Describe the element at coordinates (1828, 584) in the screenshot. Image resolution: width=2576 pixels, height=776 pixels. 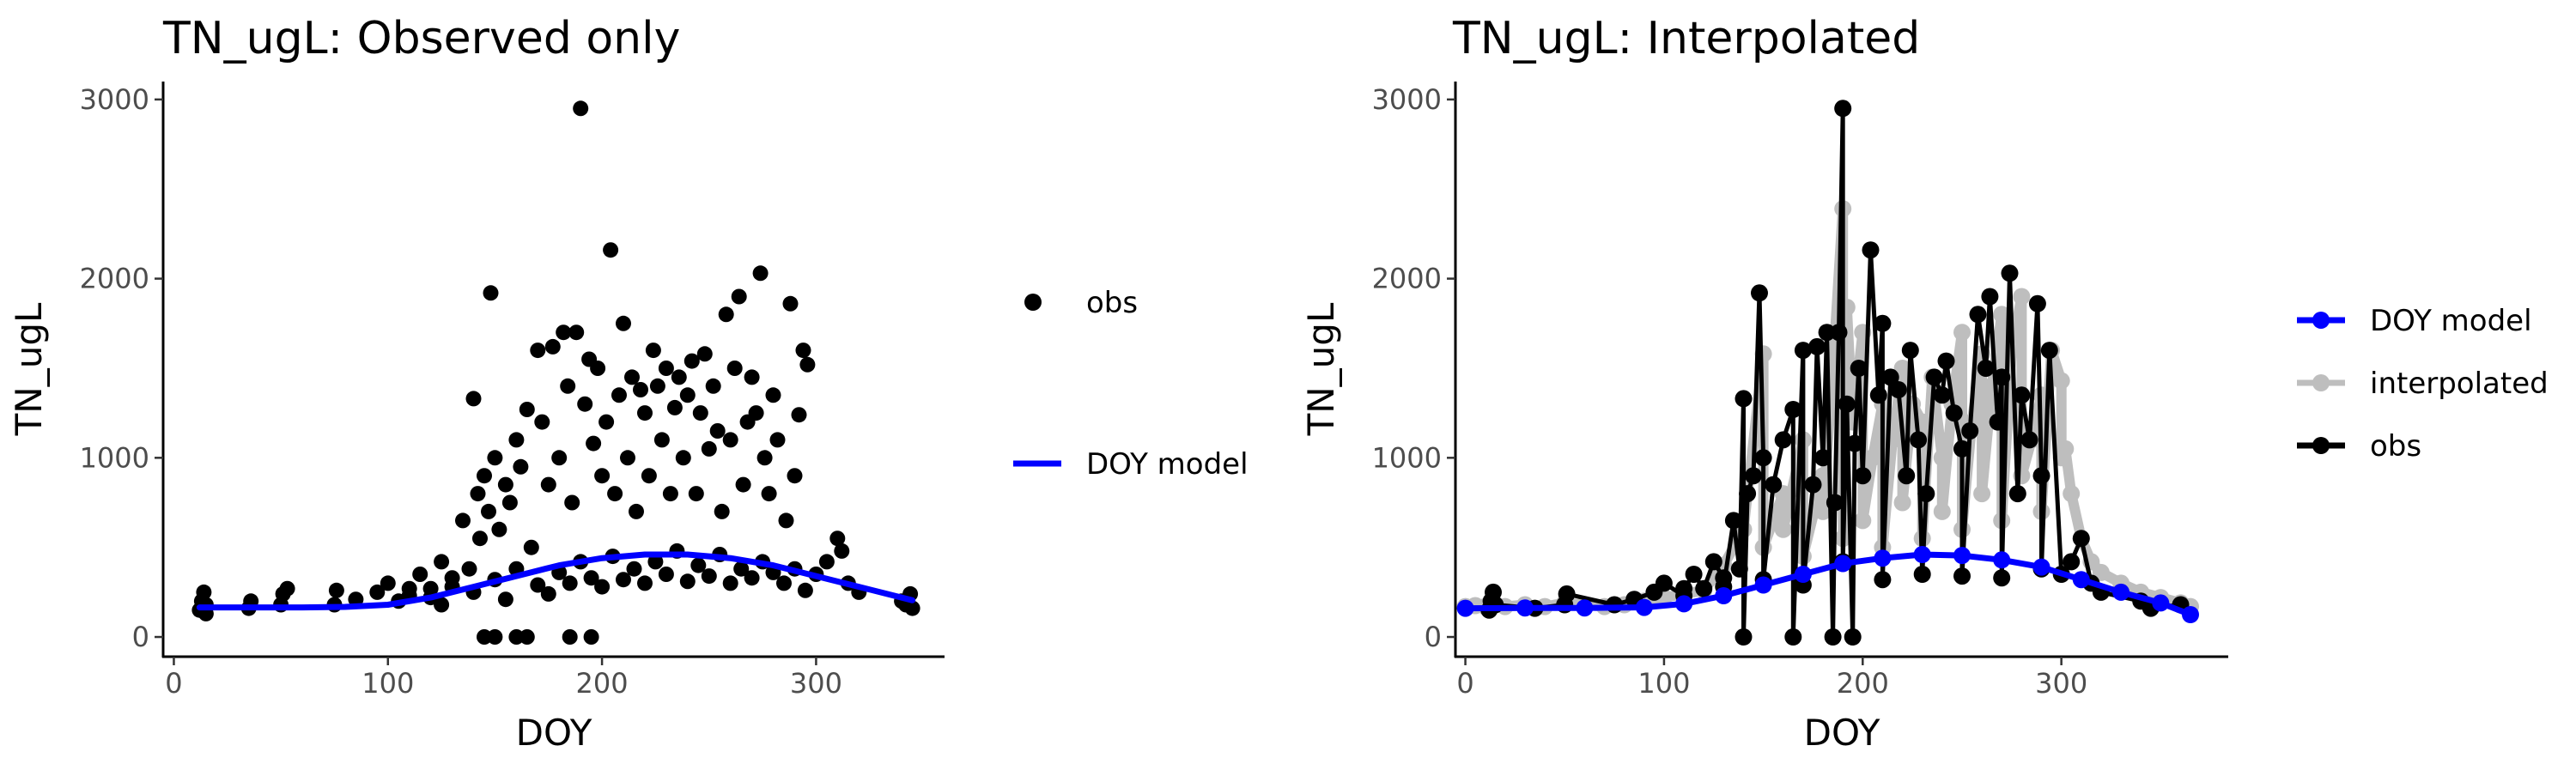
I see `series-doy-model` at that location.